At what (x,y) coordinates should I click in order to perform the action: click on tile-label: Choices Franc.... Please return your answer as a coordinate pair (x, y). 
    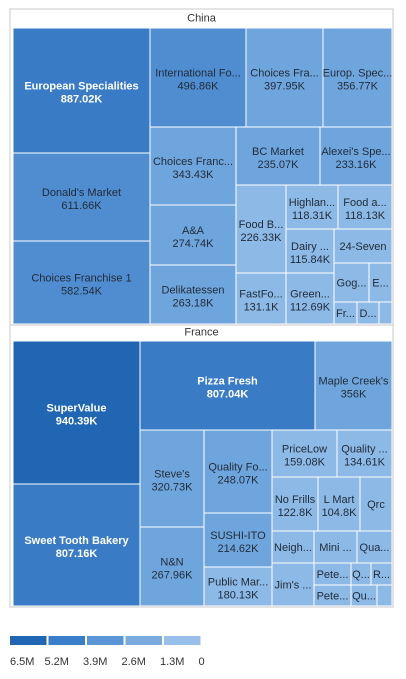
    Looking at the image, I should click on (193, 162).